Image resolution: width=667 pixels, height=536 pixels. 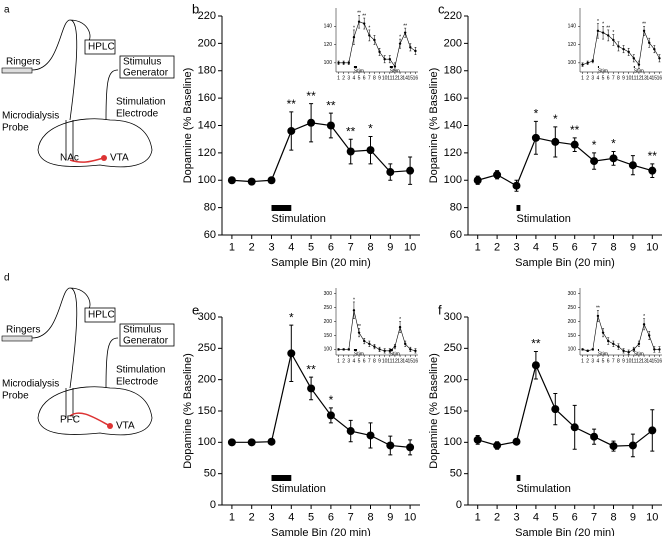 What do you see at coordinates (434, 126) in the screenshot?
I see `y-axis-title: Dopamine (% Baseline)` at bounding box center [434, 126].